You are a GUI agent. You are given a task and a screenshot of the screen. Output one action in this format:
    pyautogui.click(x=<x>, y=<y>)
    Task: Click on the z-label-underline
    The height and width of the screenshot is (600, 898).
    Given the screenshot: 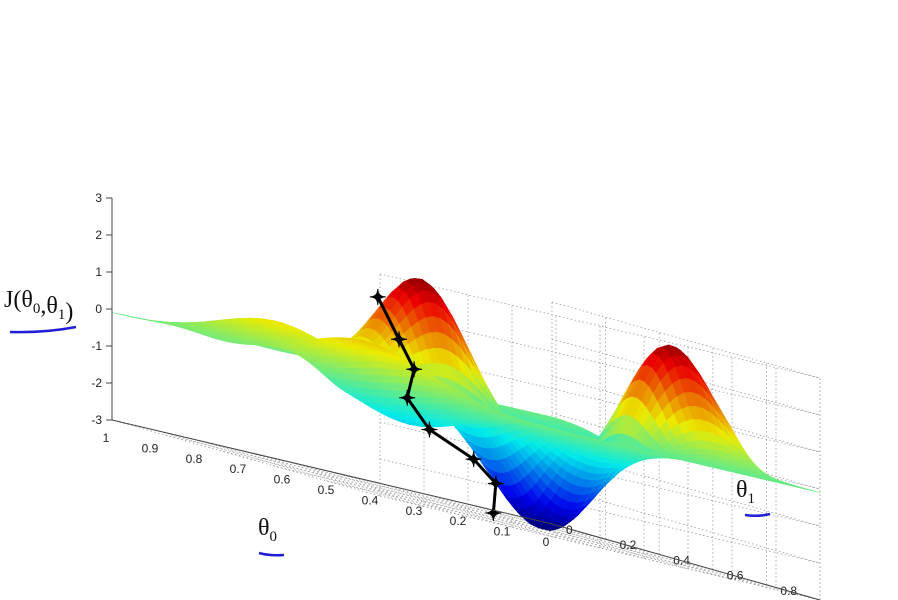 What is the action you would take?
    pyautogui.click(x=43, y=329)
    